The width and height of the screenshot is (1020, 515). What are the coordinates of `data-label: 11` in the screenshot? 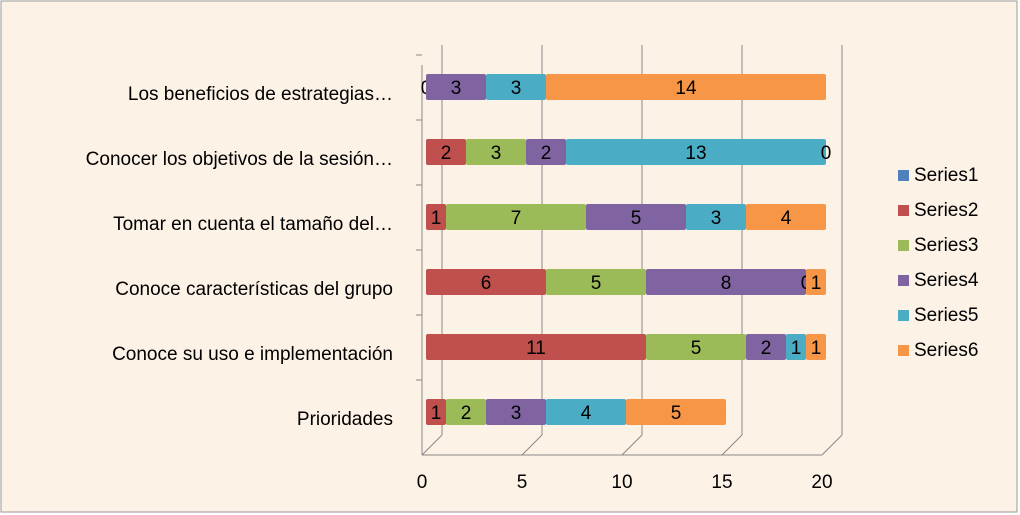 It's located at (536, 348).